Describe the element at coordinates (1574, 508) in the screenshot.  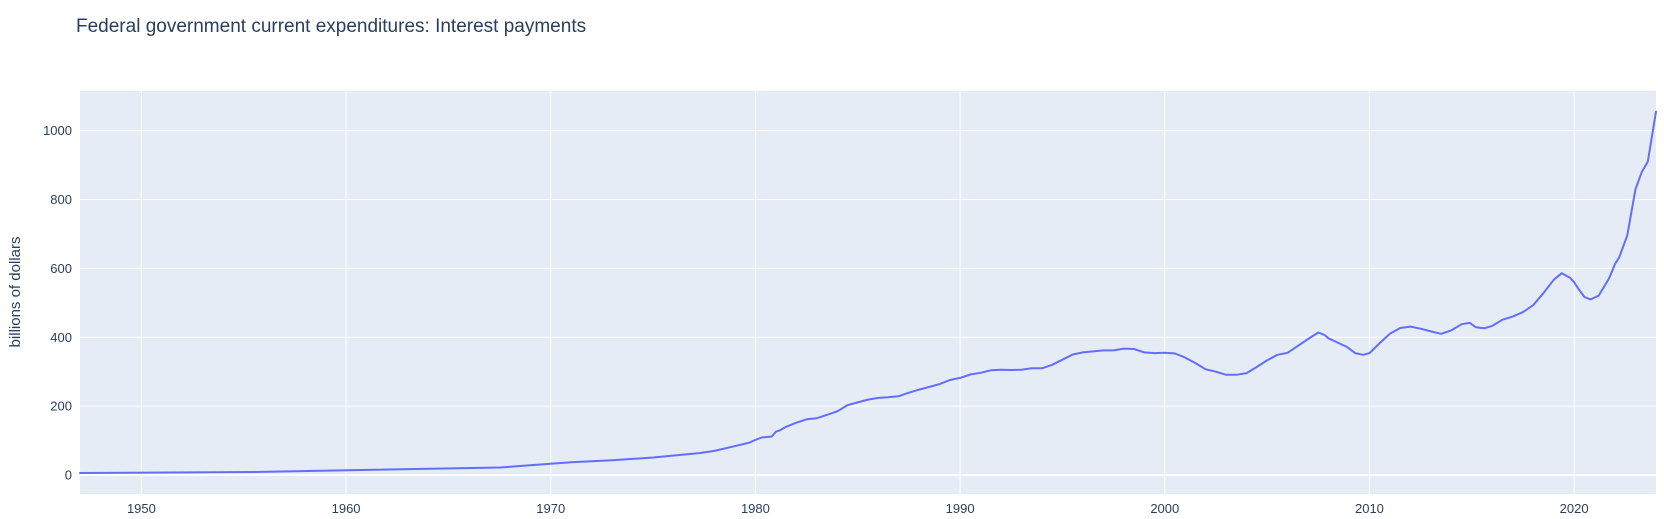
I see `x-tick-label: 2020` at that location.